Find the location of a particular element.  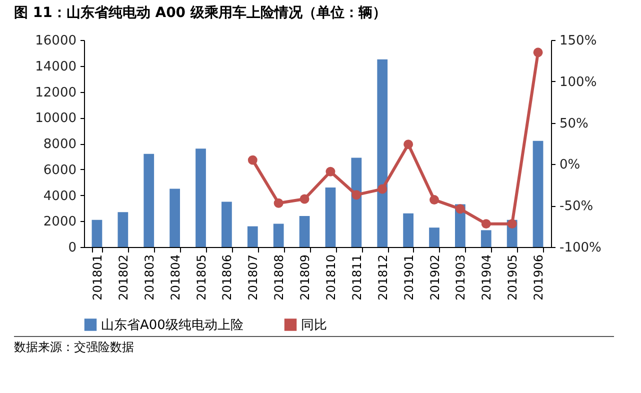

legend-label: 山东省A00级纯电动上险 is located at coordinates (172, 325).